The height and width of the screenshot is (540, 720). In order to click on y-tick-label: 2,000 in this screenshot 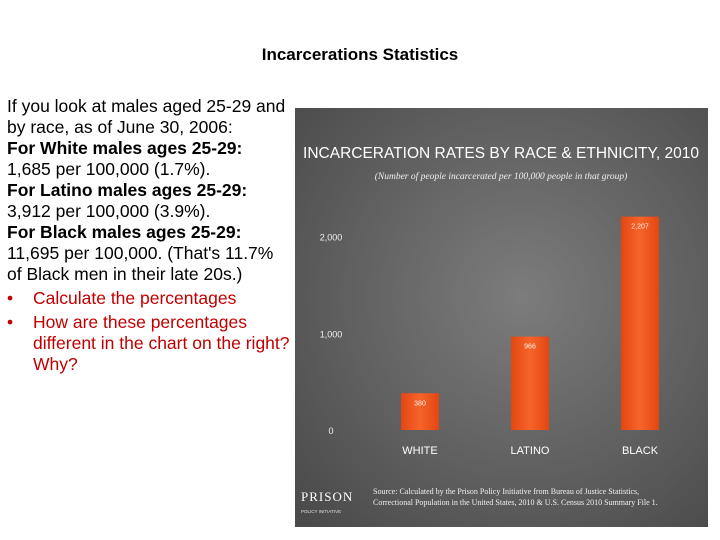, I will do `click(331, 238)`.